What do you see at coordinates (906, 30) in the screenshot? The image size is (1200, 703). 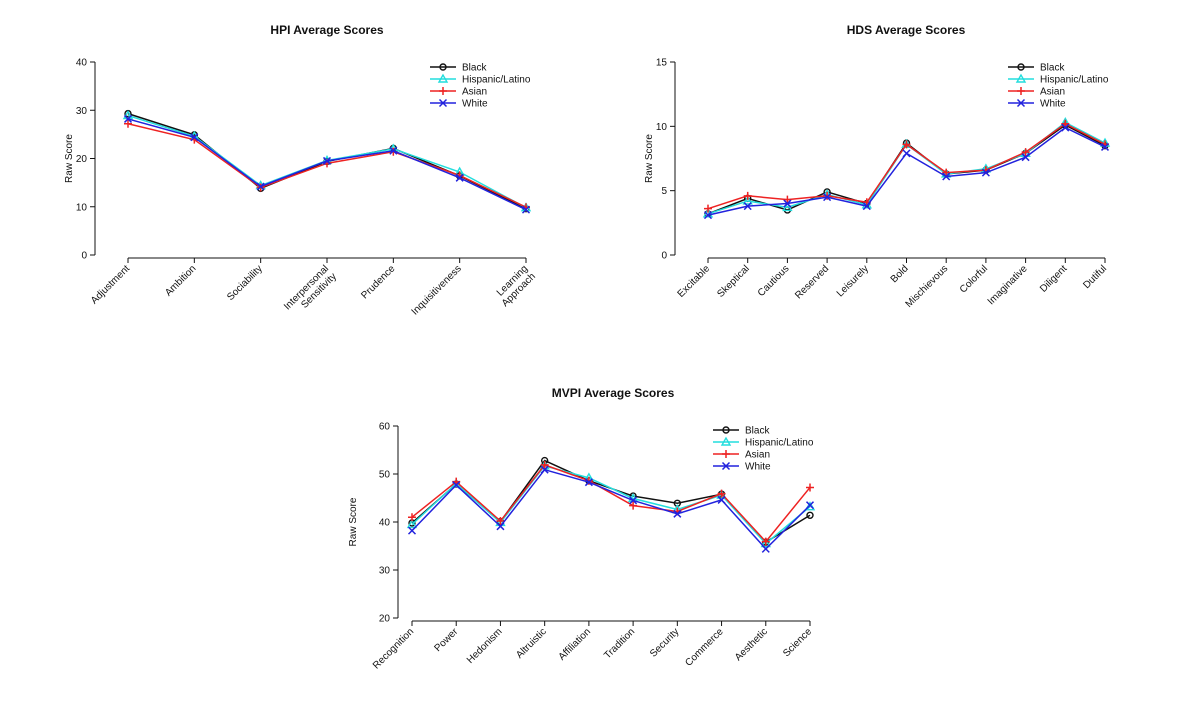 I see `chart-title: HDS Average Scores` at bounding box center [906, 30].